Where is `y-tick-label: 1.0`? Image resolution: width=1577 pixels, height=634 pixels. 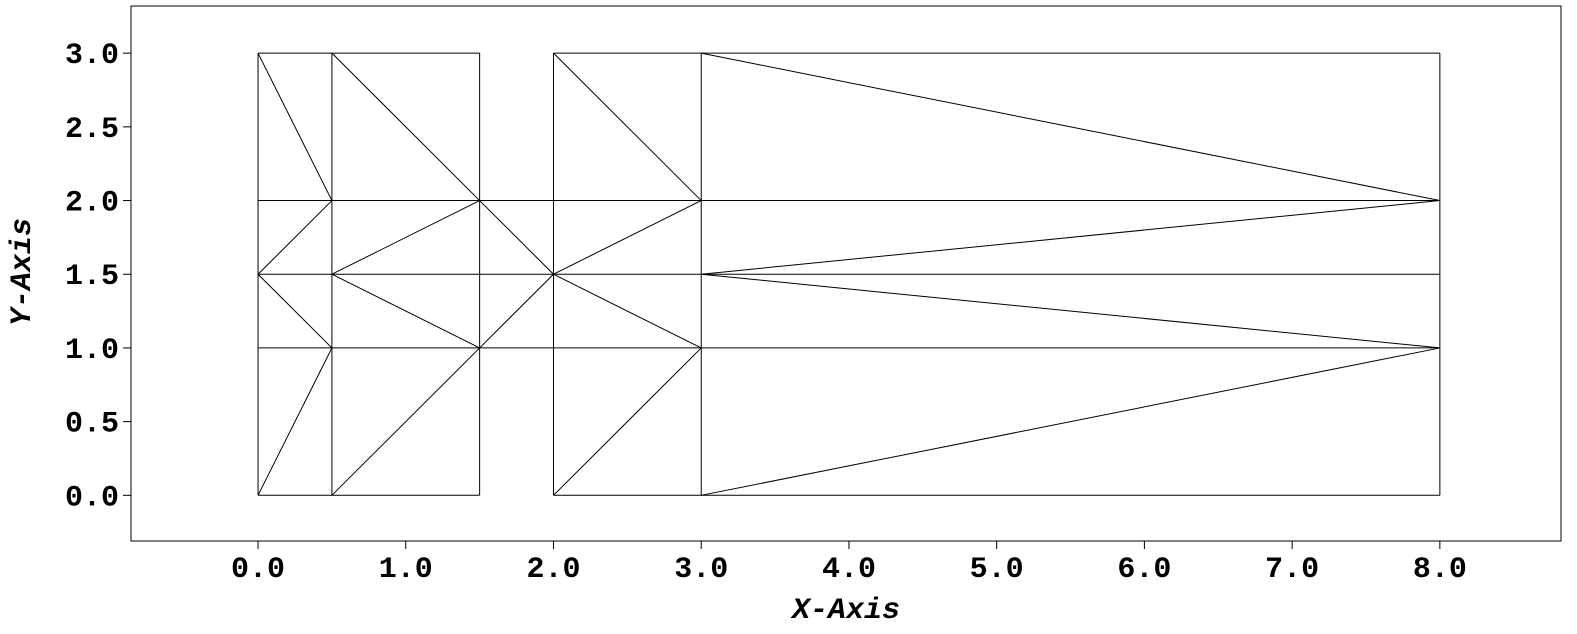 y-tick-label: 1.0 is located at coordinates (92, 351).